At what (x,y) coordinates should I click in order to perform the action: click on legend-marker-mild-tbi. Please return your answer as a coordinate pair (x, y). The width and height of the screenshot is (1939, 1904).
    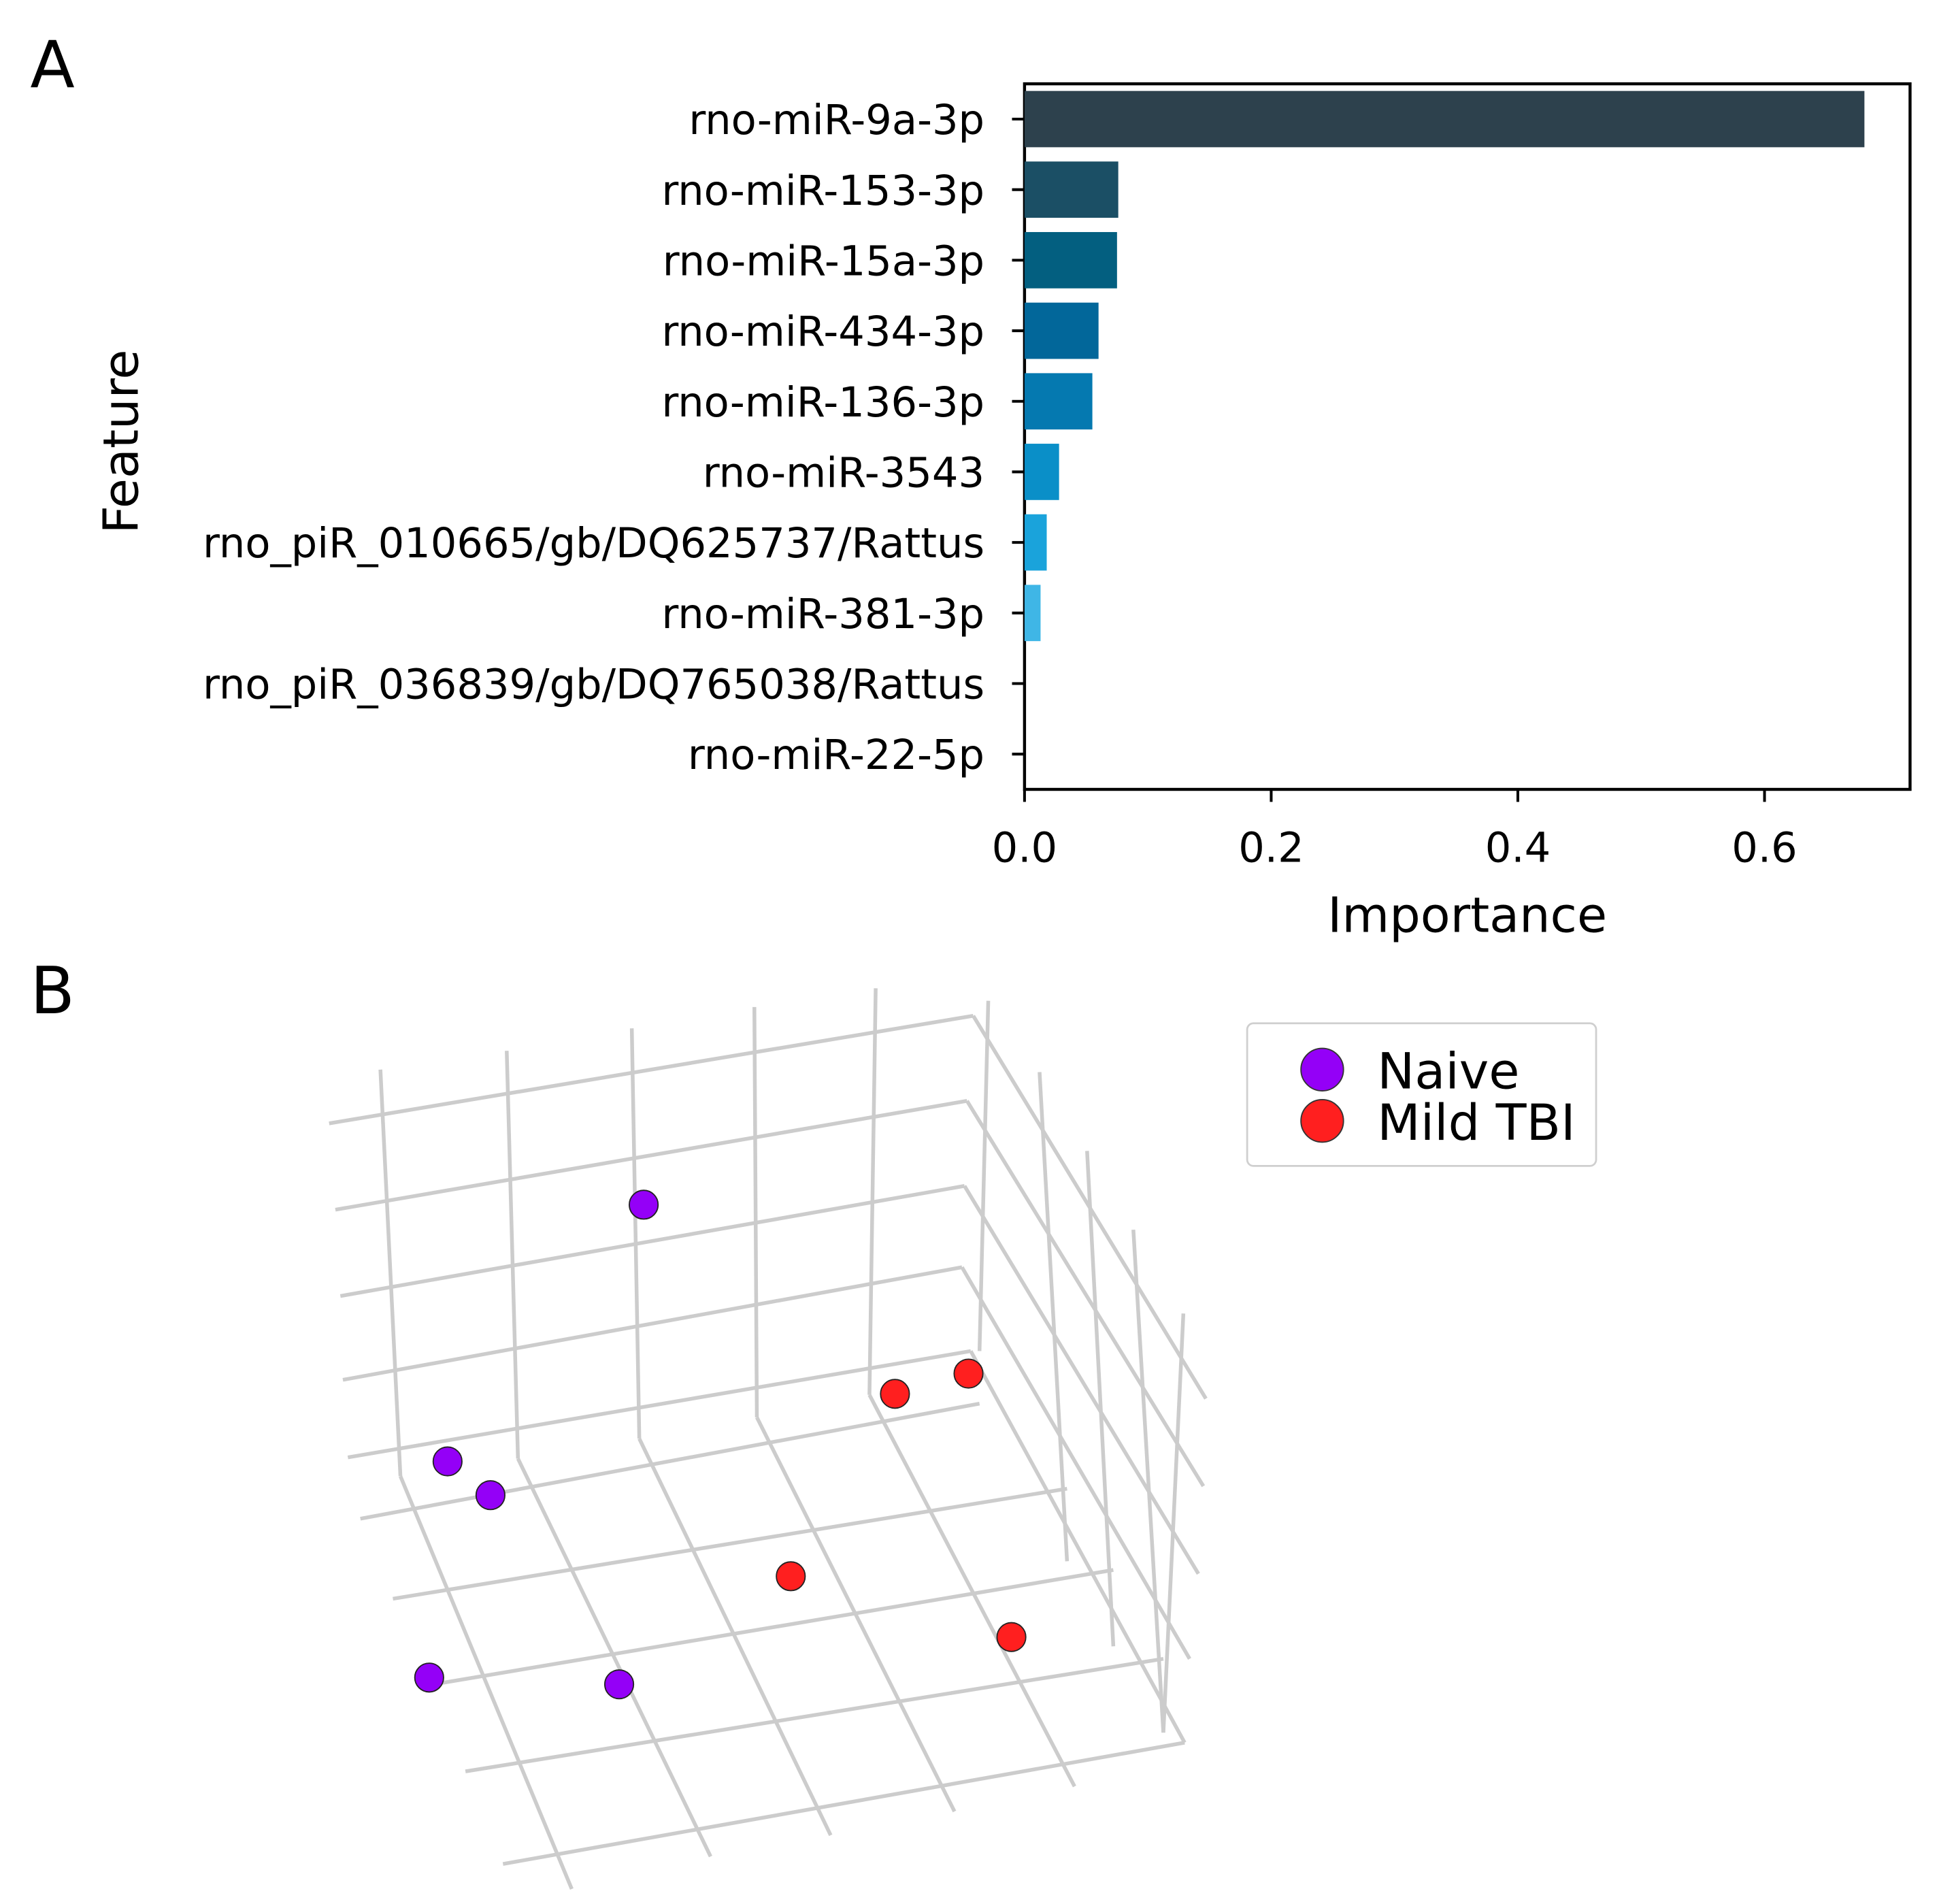
    Looking at the image, I should click on (1322, 1121).